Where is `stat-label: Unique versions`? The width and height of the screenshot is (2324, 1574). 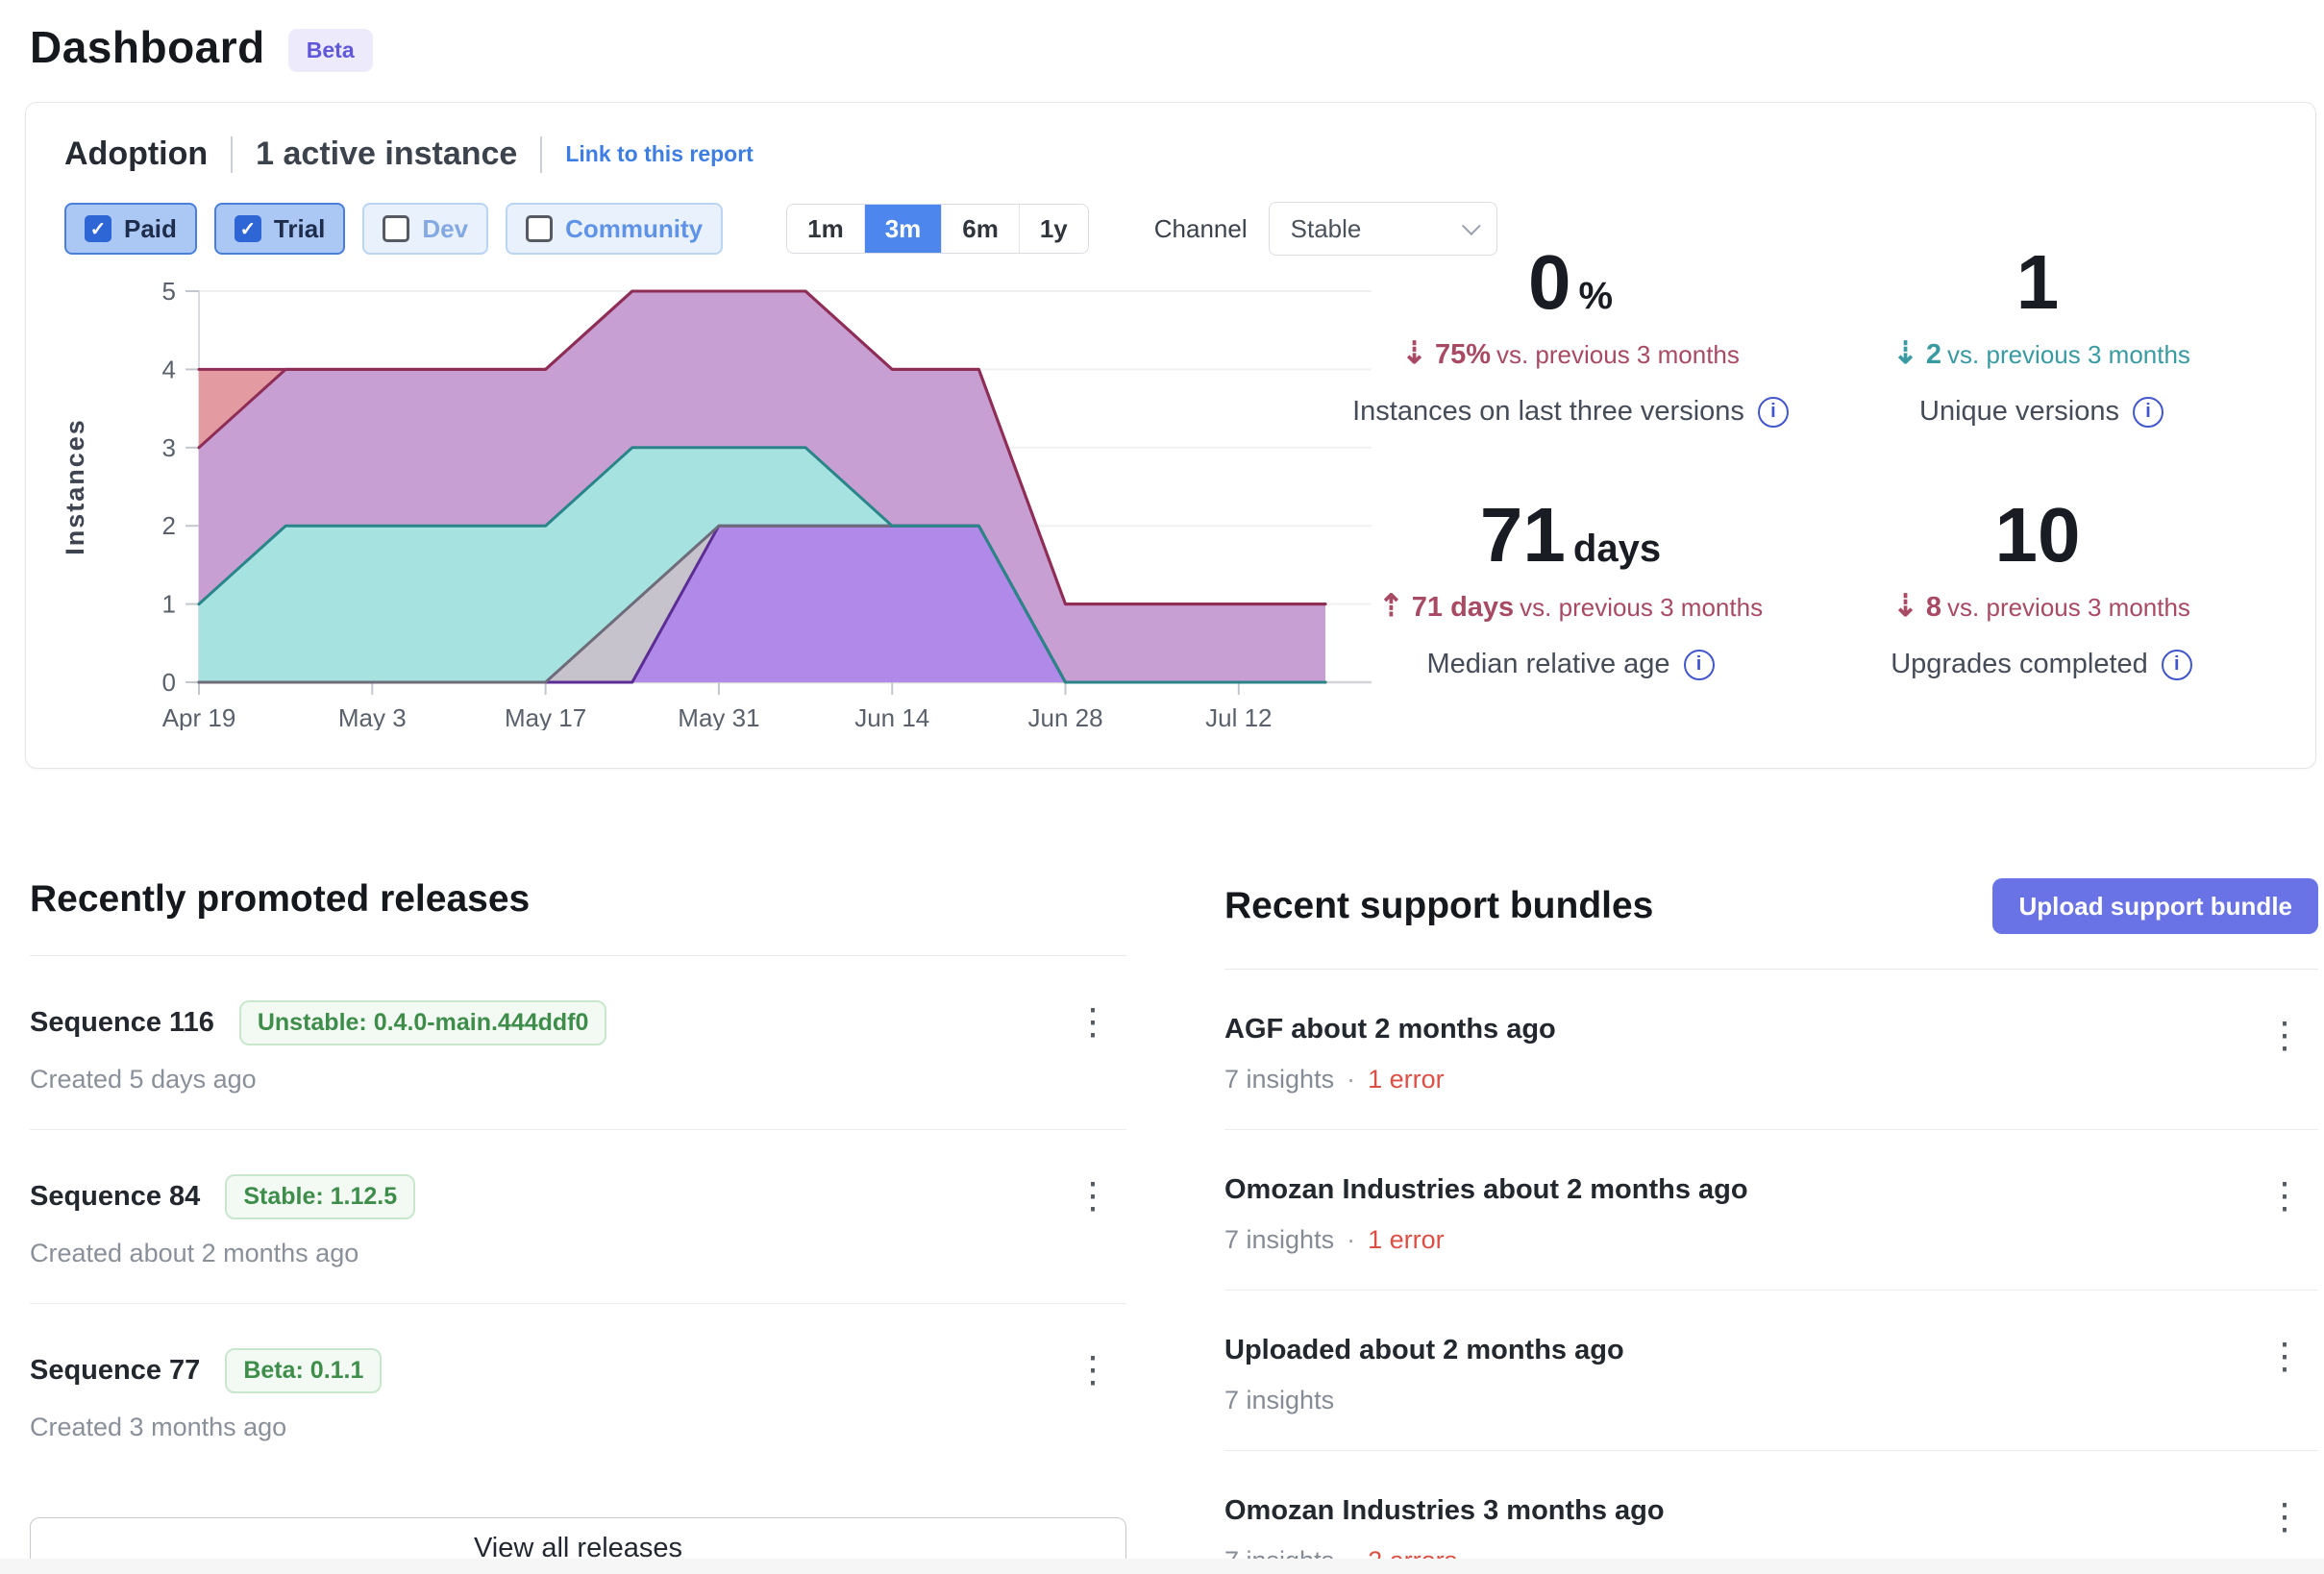
stat-label: Unique versions is located at coordinates (2019, 411).